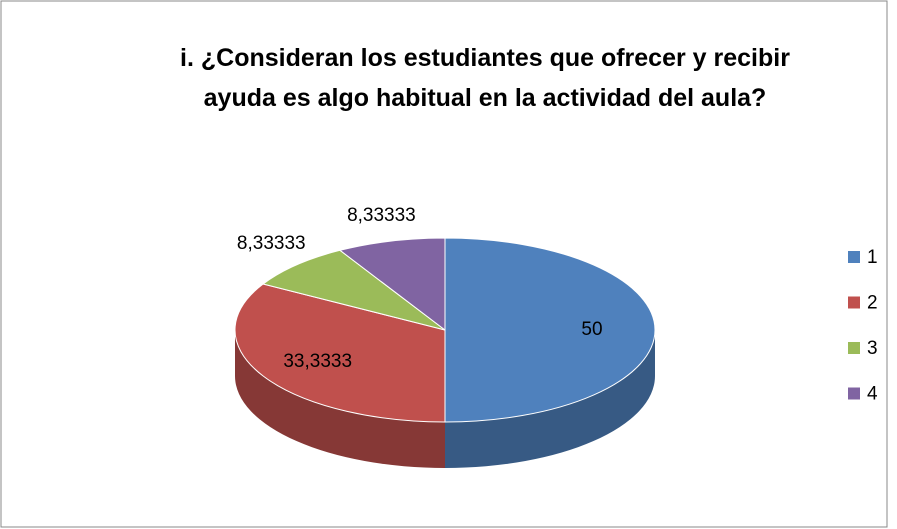 The height and width of the screenshot is (529, 897). I want to click on legend-label: 1, so click(872, 257).